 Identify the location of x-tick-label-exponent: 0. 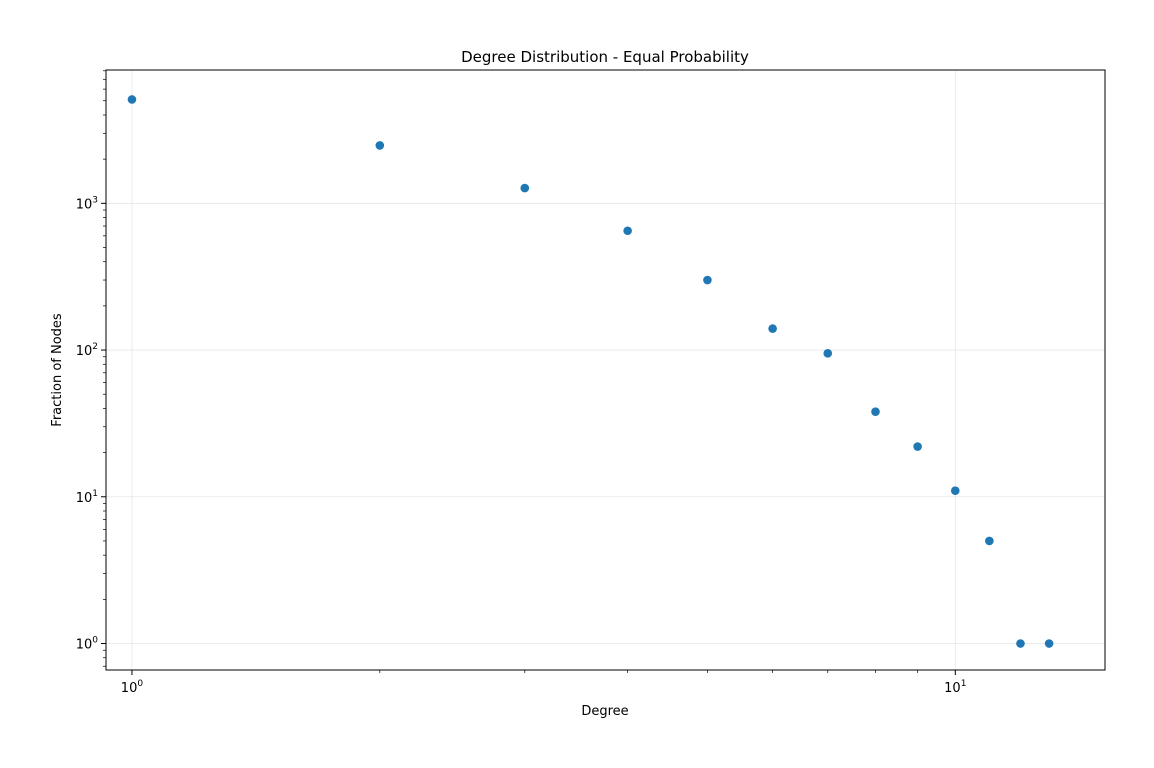
(140, 684).